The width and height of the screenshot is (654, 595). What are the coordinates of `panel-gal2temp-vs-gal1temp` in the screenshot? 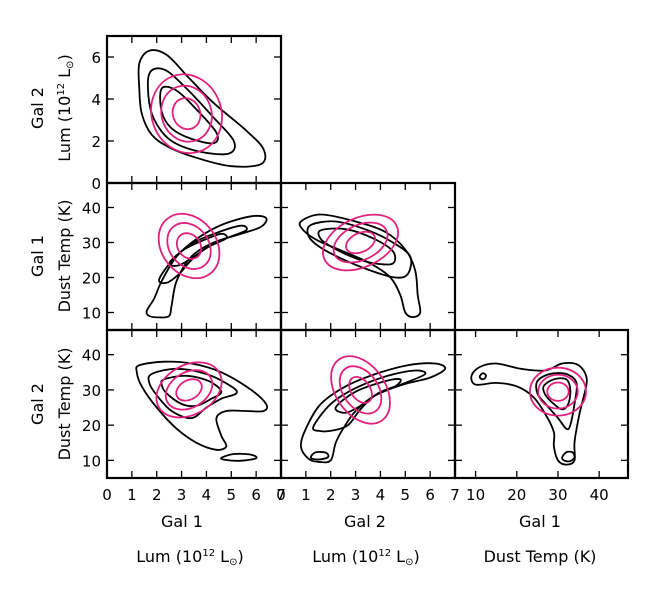 It's located at (529, 414).